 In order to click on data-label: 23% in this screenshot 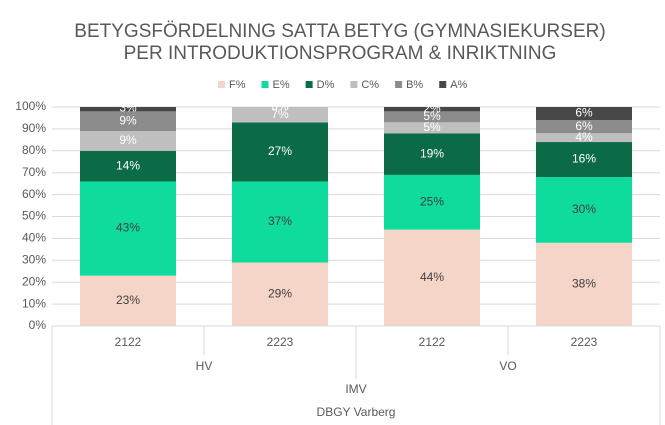, I will do `click(128, 300)`.